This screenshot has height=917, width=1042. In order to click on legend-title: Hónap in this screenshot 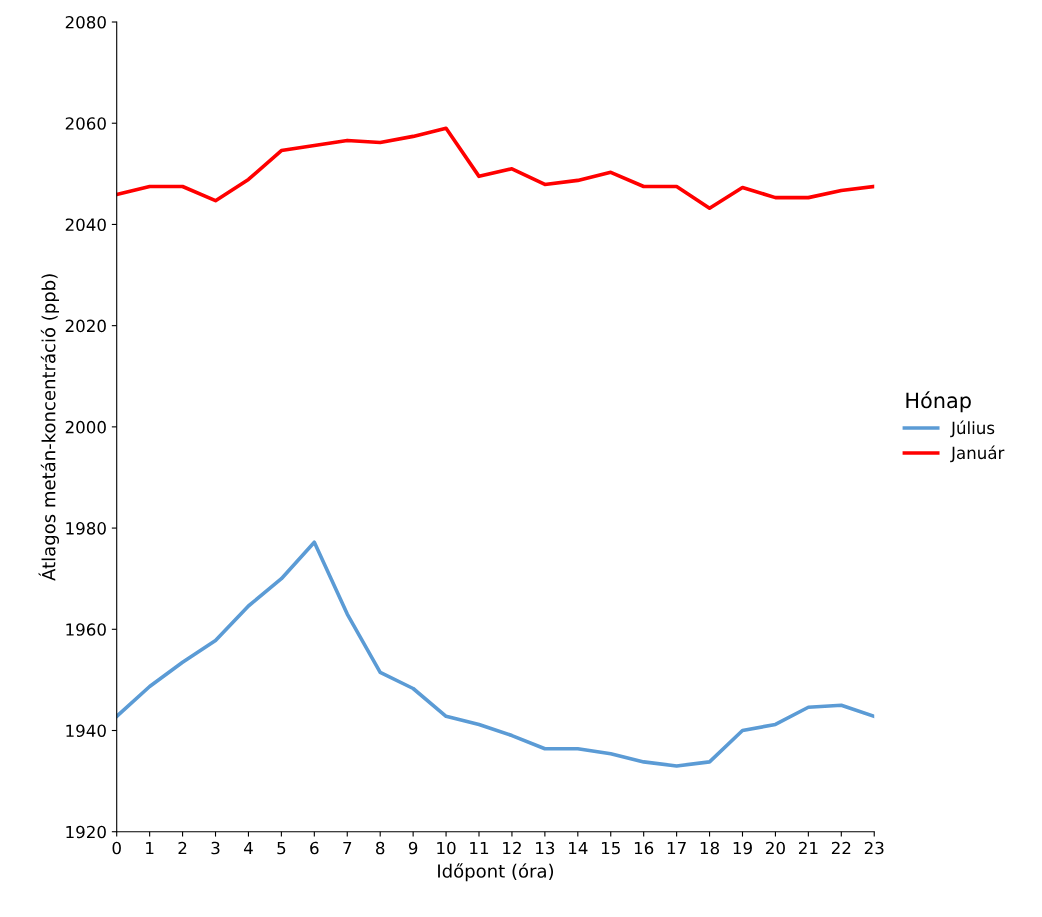, I will do `click(938, 402)`.